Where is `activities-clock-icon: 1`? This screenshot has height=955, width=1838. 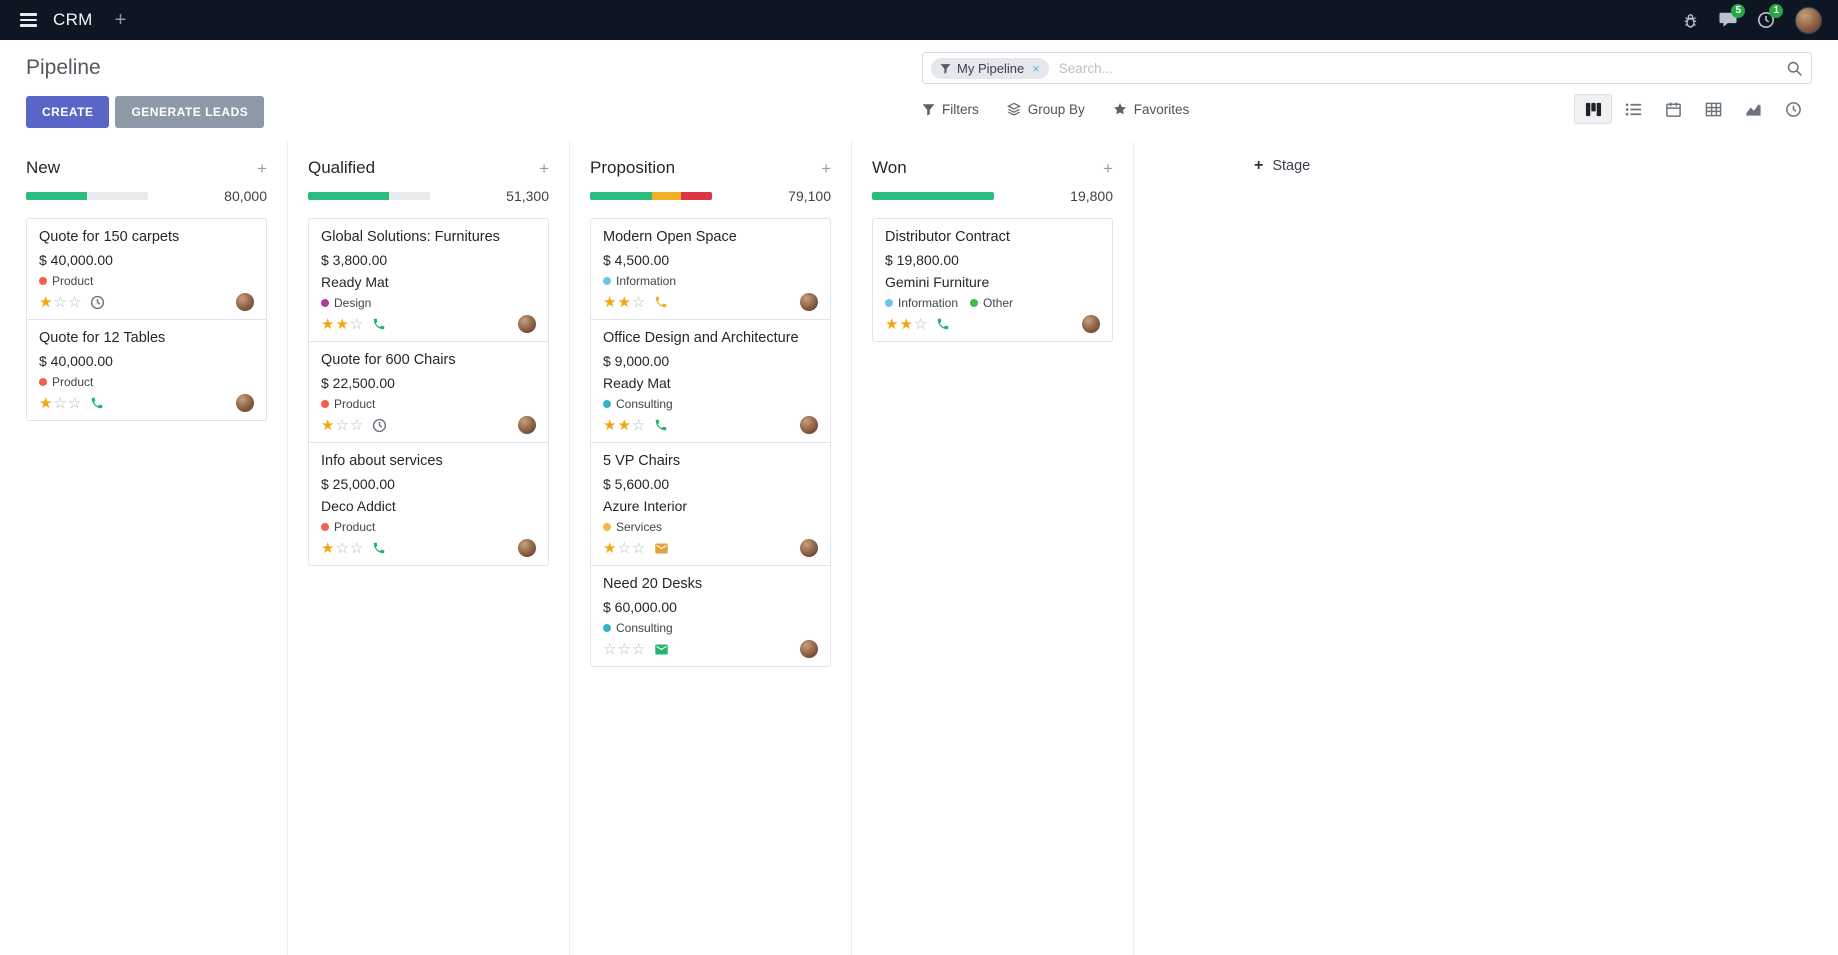
activities-clock-icon: 1 is located at coordinates (1770, 16).